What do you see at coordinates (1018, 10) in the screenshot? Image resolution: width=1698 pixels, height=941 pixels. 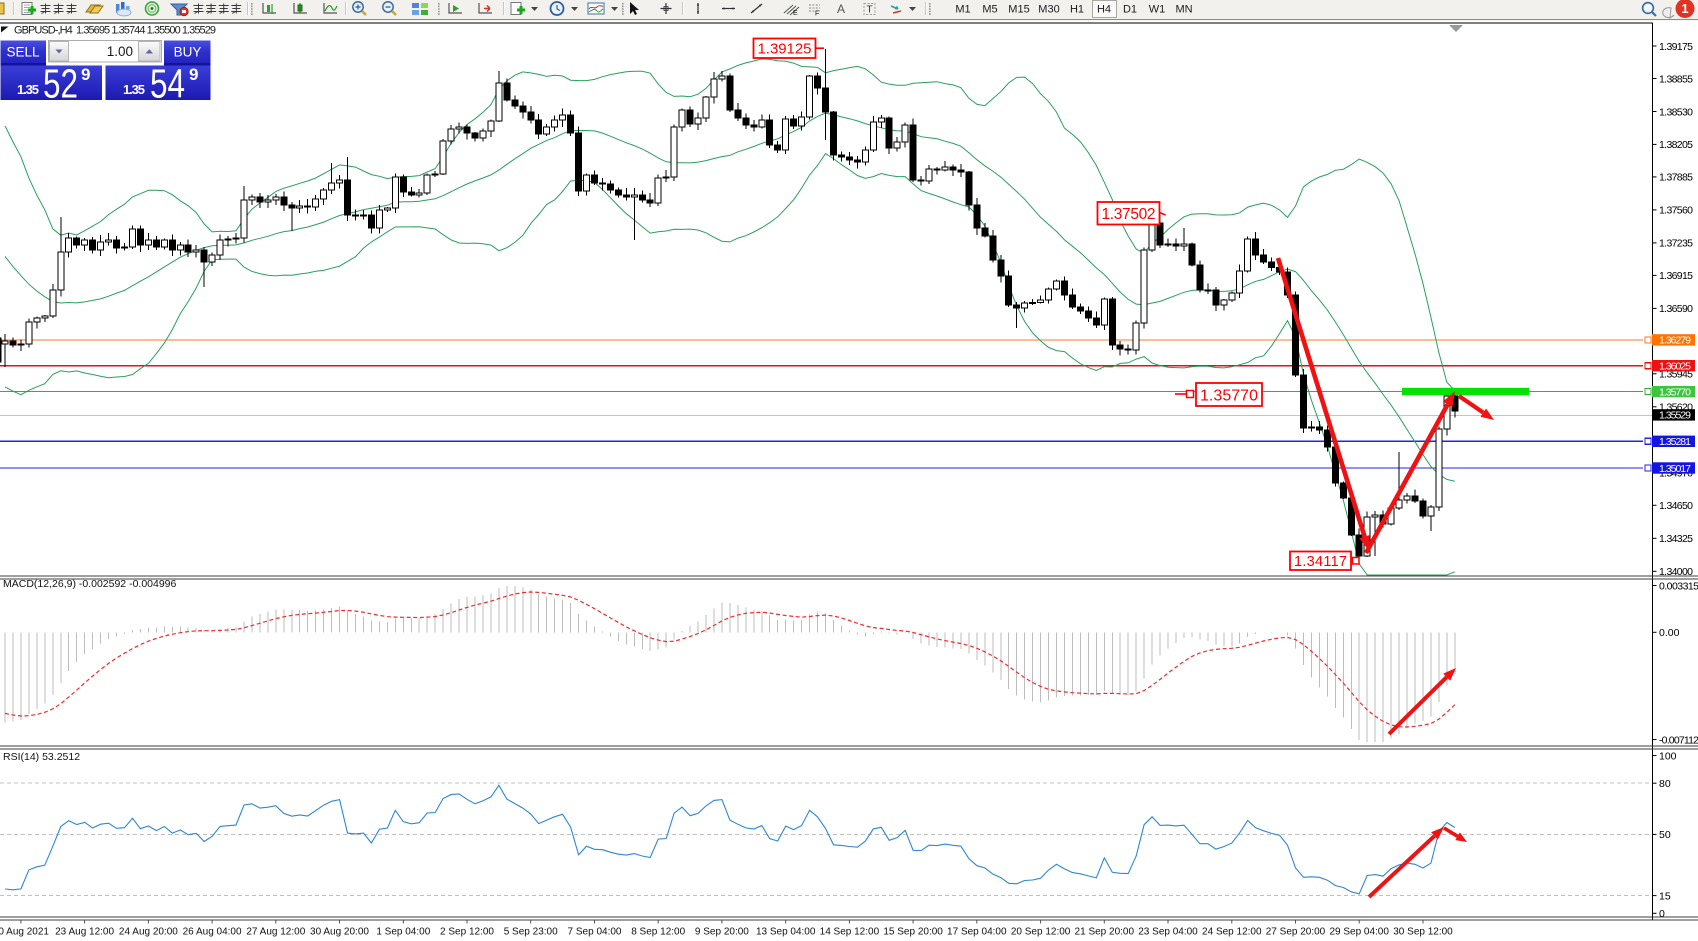 I see `svg-text: M15` at bounding box center [1018, 10].